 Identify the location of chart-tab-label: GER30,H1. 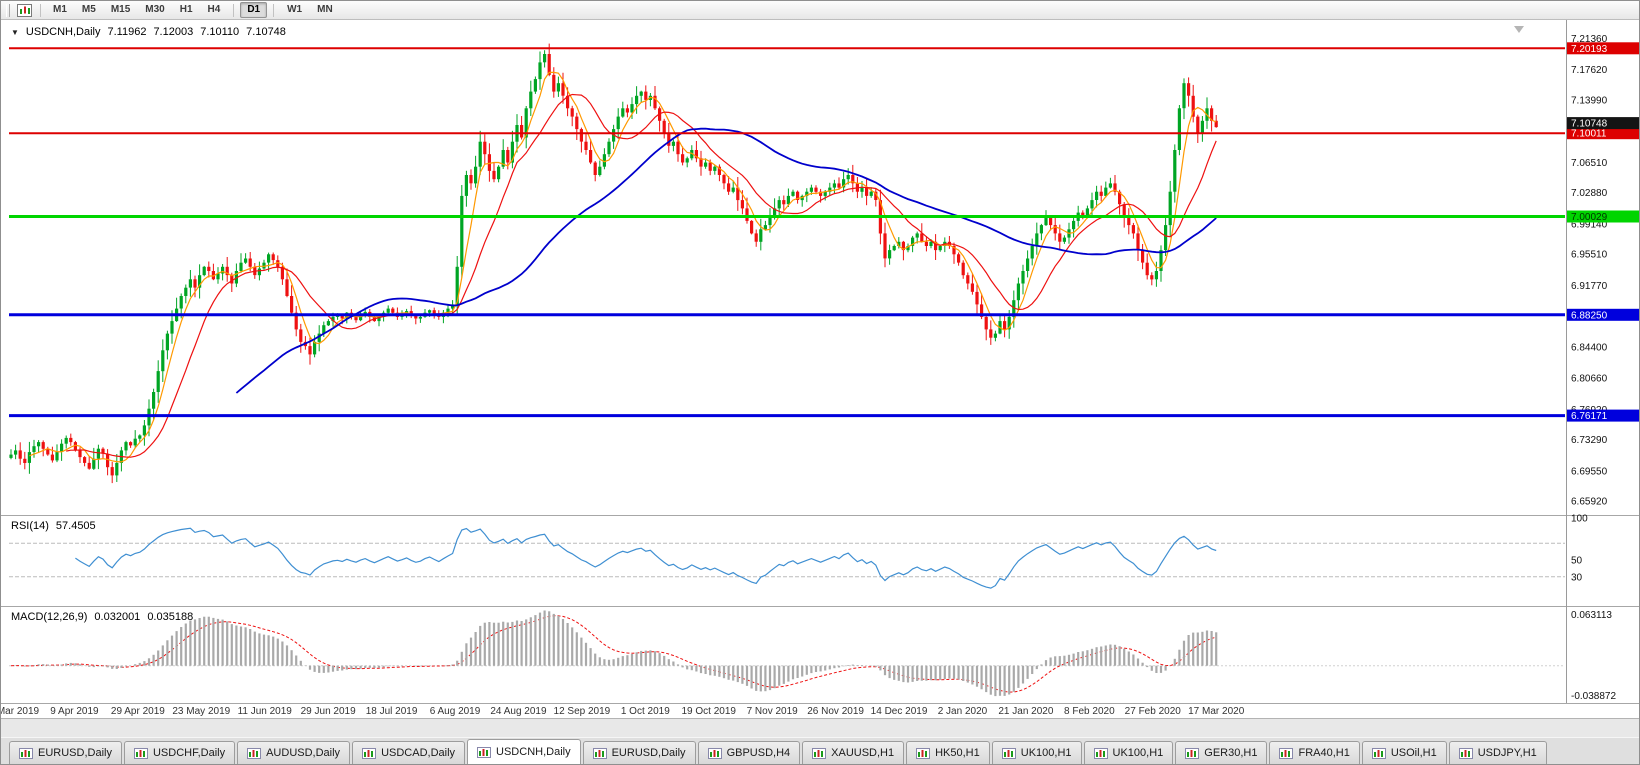
(1231, 753).